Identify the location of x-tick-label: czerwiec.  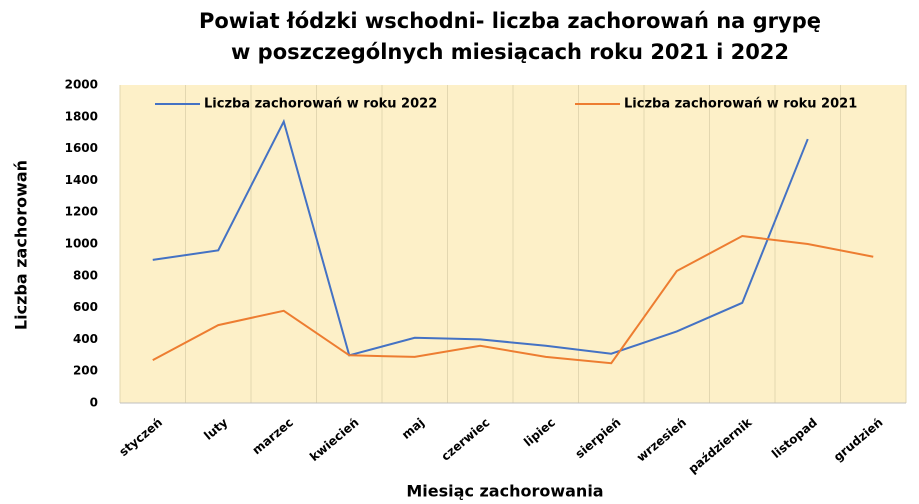
(466, 439).